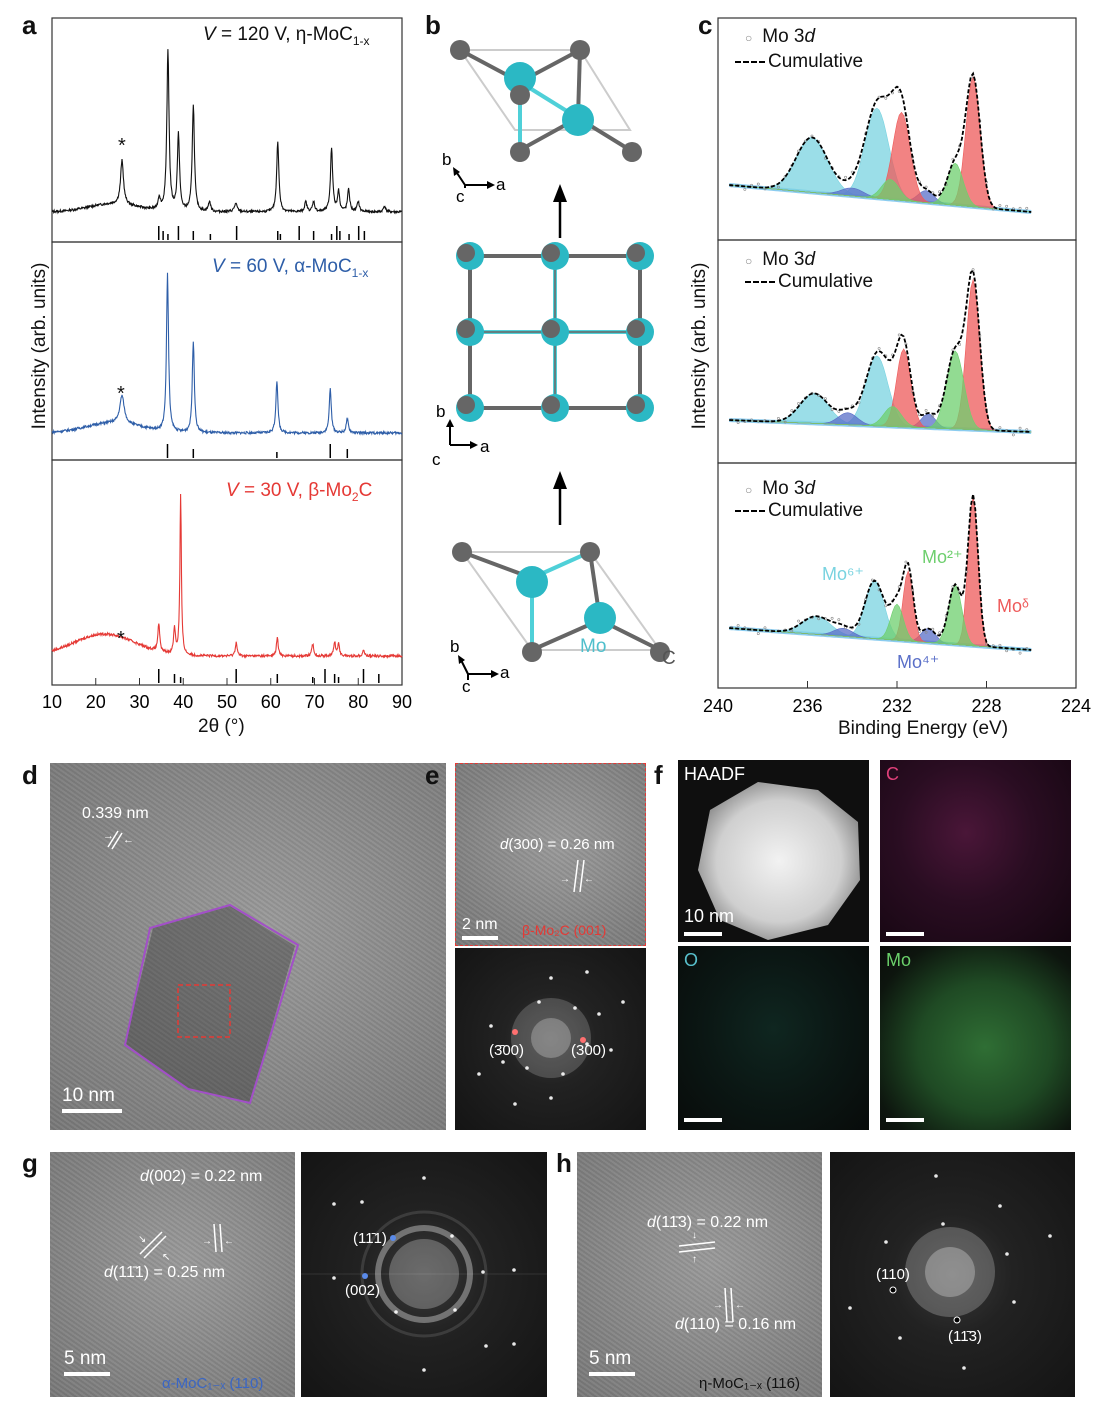 This screenshot has width=1103, height=1406. I want to click on x-tick-label: 50, so click(227, 702).